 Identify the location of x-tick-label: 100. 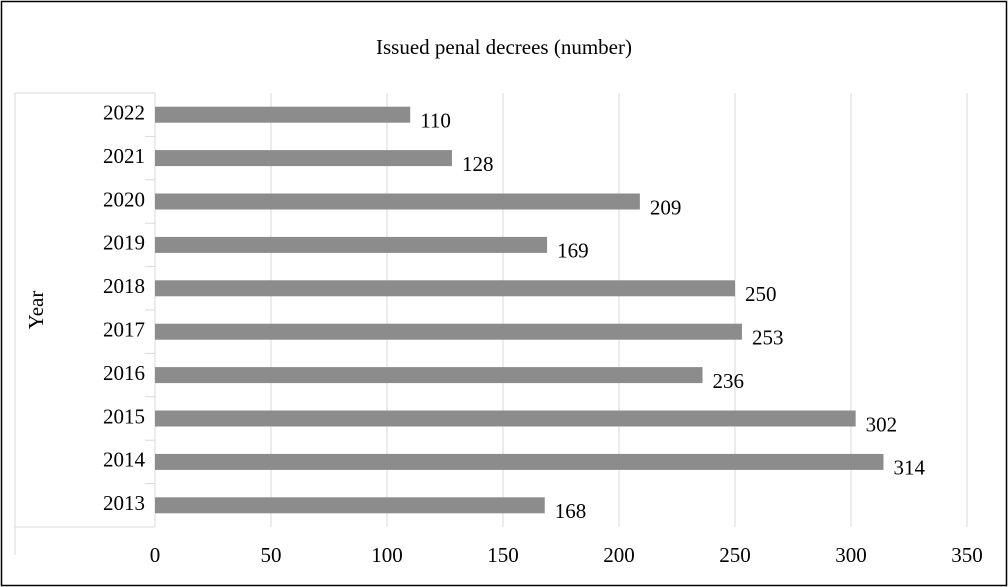
(387, 555).